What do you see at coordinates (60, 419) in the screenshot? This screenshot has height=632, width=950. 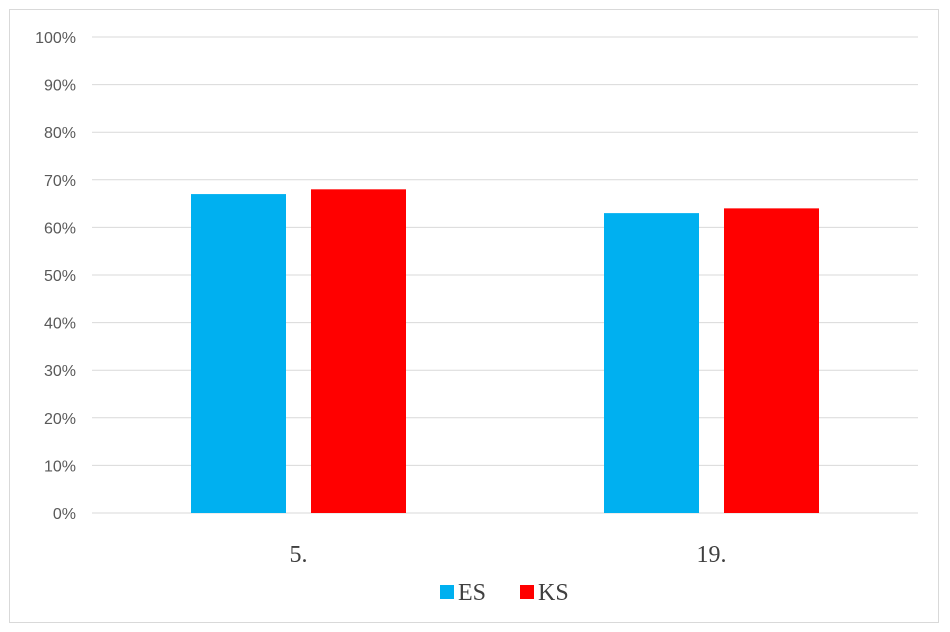 I see `y-tick-label: 20%` at bounding box center [60, 419].